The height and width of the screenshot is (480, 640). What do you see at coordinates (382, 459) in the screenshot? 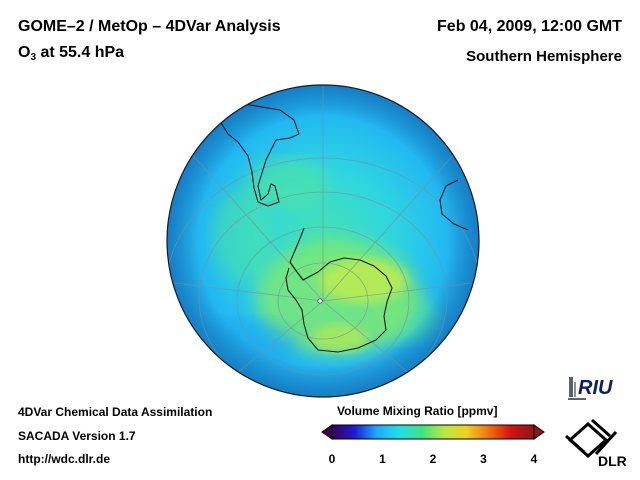
I see `colorbar-tick-label: 1` at bounding box center [382, 459].